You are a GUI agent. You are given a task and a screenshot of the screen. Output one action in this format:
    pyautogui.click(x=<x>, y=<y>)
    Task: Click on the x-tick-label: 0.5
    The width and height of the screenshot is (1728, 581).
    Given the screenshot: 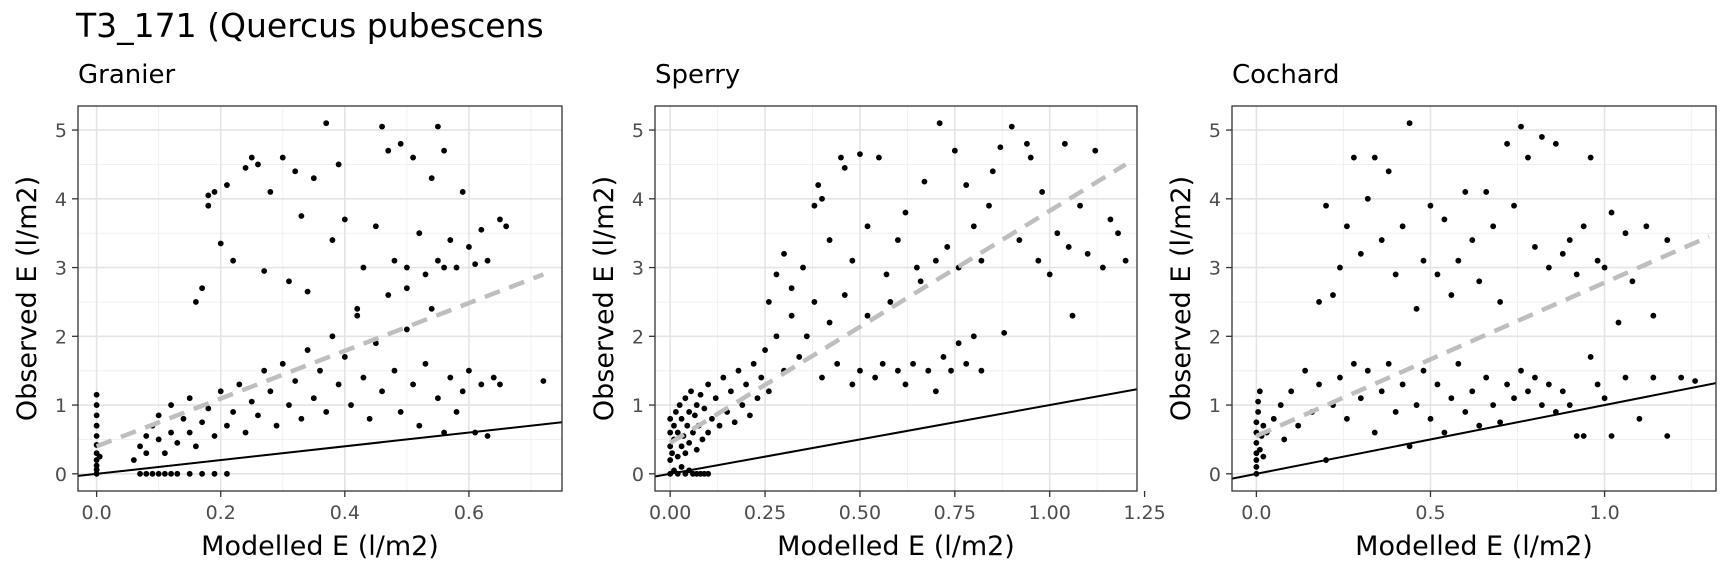 What is the action you would take?
    pyautogui.click(x=1430, y=513)
    